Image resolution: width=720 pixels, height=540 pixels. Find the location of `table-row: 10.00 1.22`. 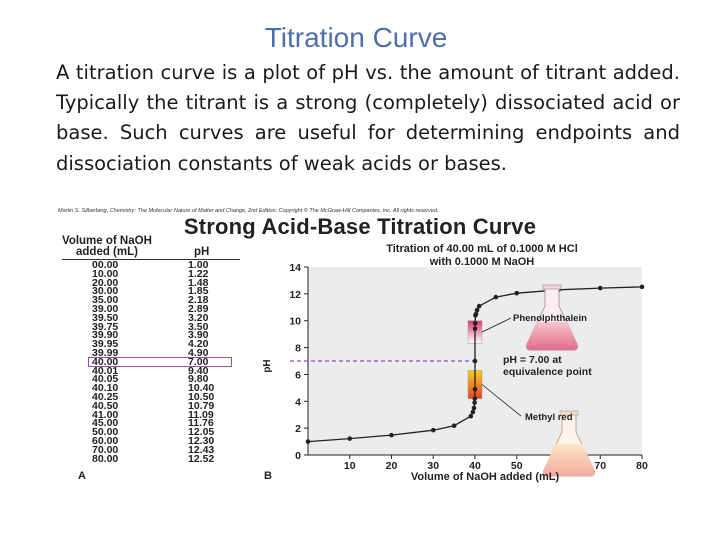

table-row: 10.00 1.22 is located at coordinates (162, 273).